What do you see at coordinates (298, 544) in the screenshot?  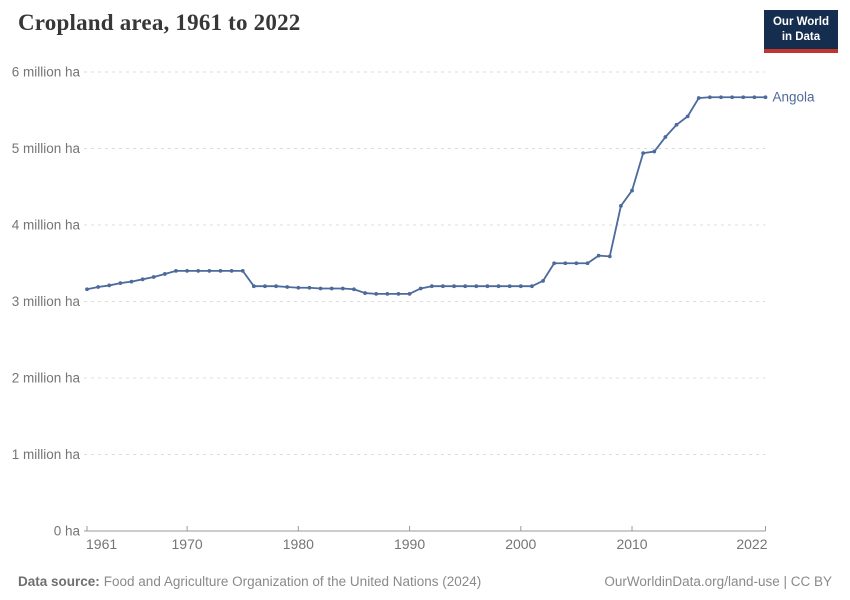 I see `x-axis-label: 1980` at bounding box center [298, 544].